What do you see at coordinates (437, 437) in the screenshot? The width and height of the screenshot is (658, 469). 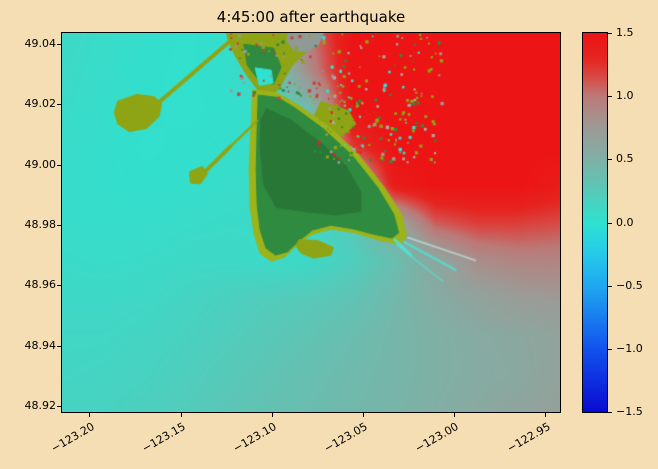 I see `x-tick-label: −123.00` at bounding box center [437, 437].